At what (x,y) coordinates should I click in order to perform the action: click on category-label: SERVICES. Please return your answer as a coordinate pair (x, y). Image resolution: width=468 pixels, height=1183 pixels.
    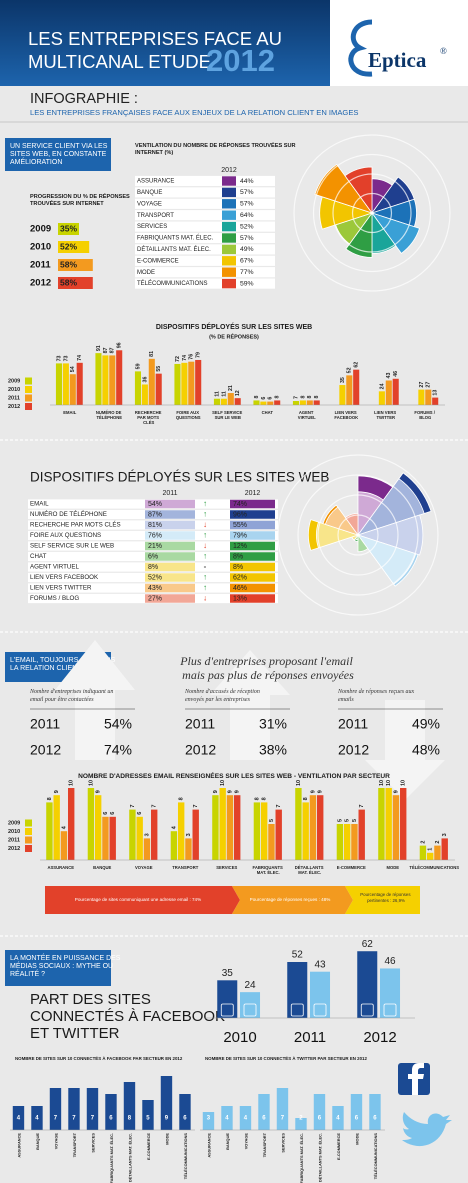
    Looking at the image, I should click on (226, 867).